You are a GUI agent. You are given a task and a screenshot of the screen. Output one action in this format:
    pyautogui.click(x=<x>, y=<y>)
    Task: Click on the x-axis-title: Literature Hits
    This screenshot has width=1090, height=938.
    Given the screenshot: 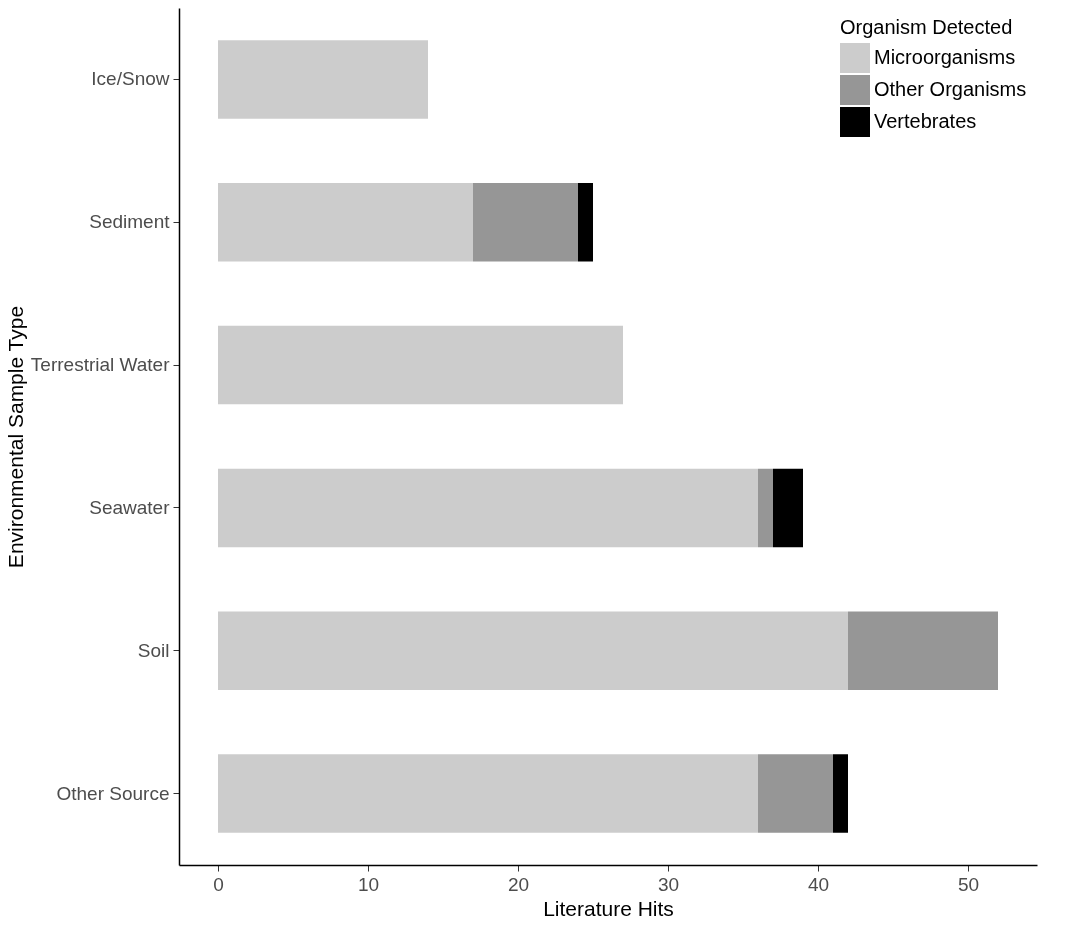 What is the action you would take?
    pyautogui.click(x=608, y=908)
    